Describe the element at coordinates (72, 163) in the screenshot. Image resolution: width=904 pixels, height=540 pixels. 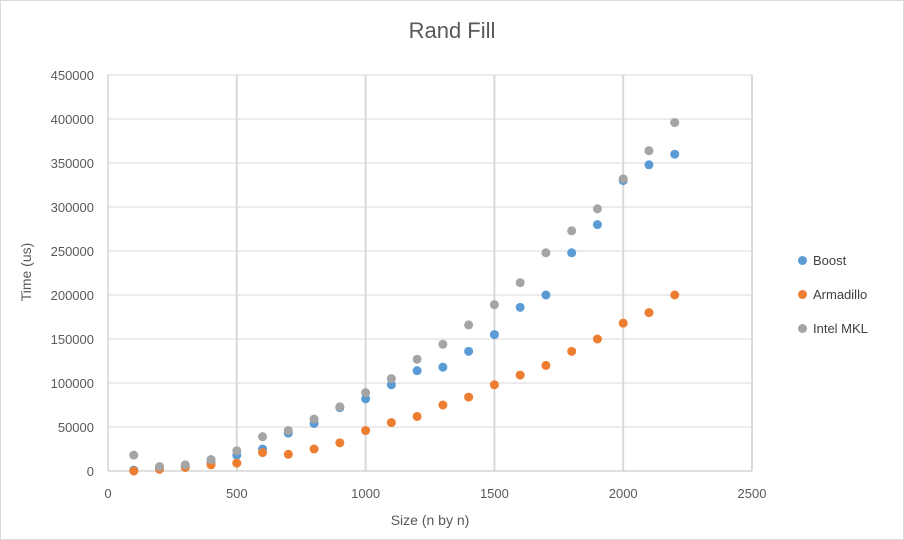
I see `y-tick-label: 350000` at that location.